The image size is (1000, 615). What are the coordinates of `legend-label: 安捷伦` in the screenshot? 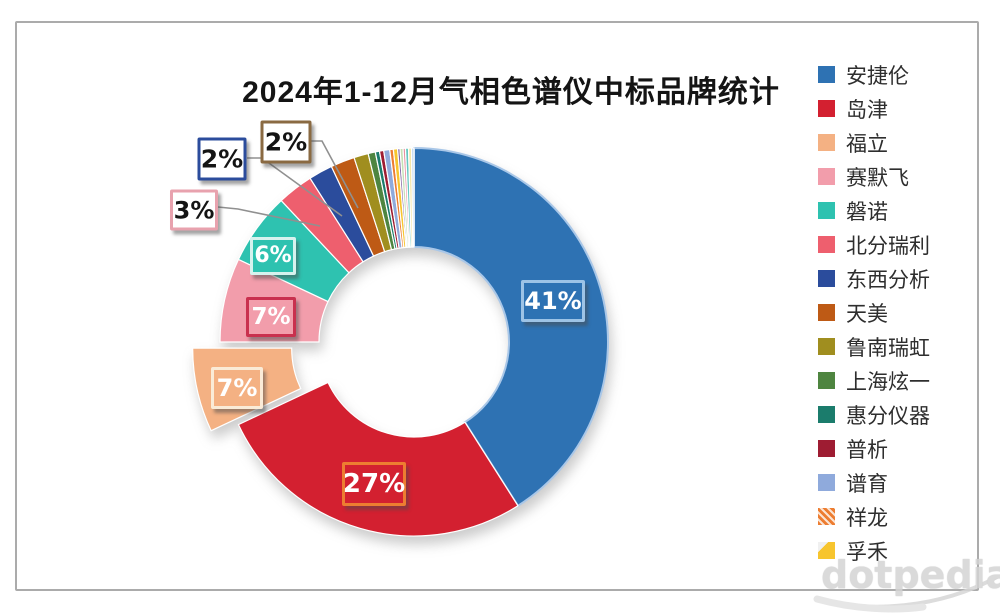 It's located at (877, 75).